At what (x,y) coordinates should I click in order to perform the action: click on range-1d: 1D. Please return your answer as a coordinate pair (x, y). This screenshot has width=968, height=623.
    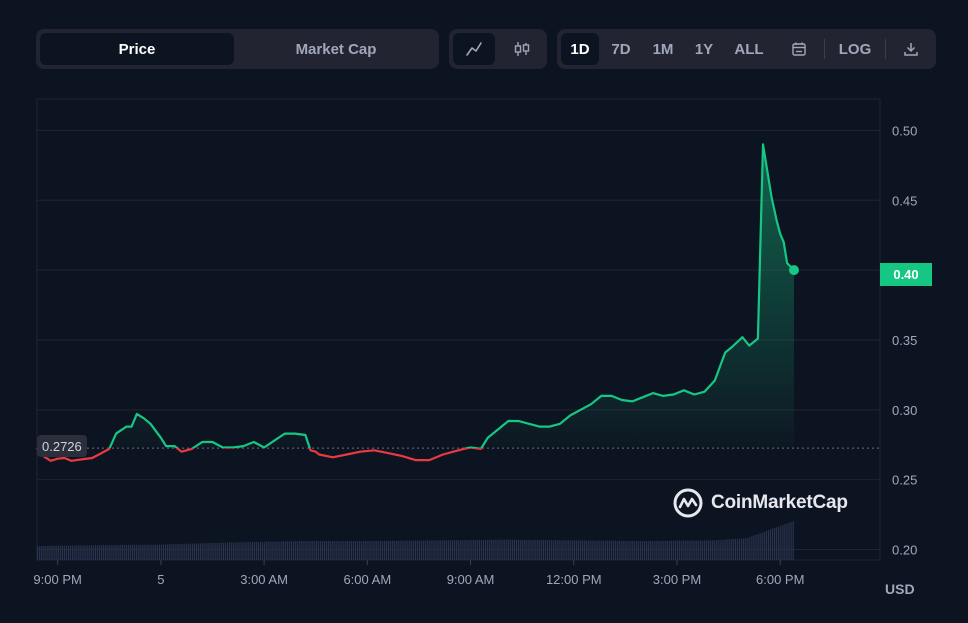
    Looking at the image, I should click on (580, 49).